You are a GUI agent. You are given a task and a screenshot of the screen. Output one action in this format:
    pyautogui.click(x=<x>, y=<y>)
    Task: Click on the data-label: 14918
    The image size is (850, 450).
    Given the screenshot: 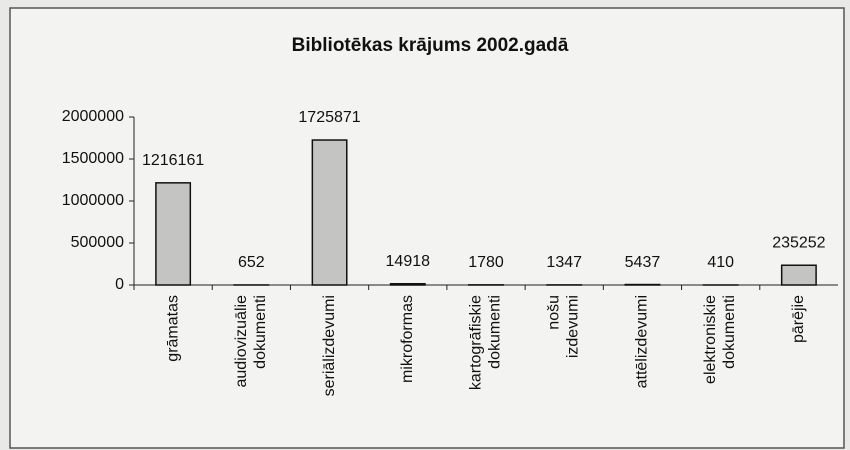 What is the action you would take?
    pyautogui.click(x=408, y=261)
    